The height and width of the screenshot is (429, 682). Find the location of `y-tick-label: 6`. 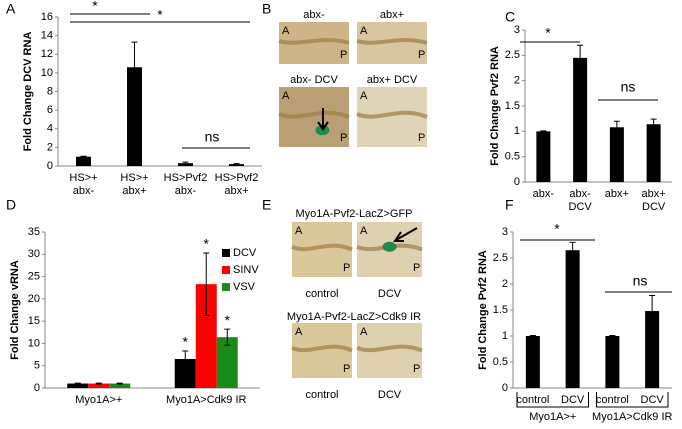

y-tick-label: 6 is located at coordinates (50, 110).